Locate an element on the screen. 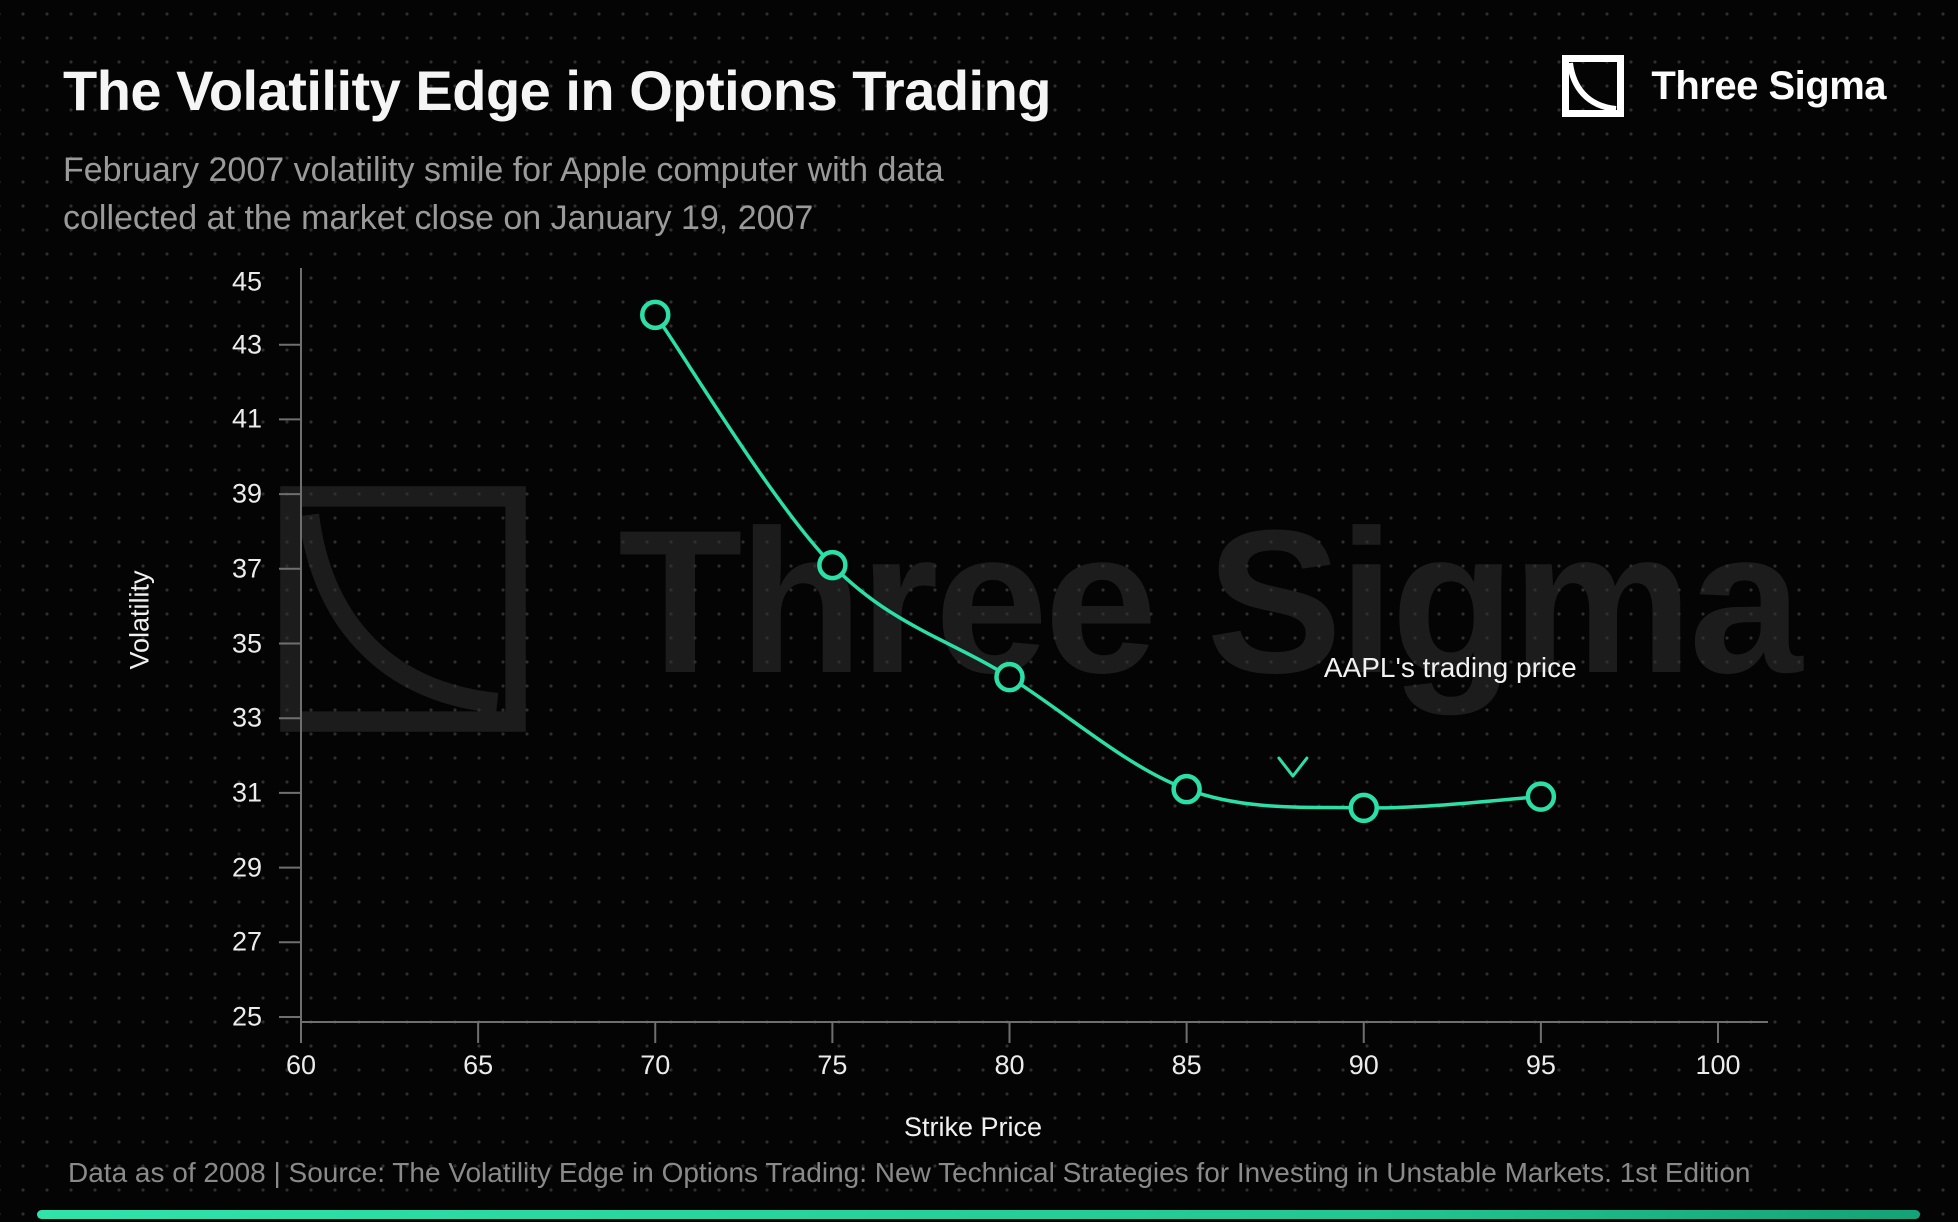  y-tick-label: 37 is located at coordinates (246, 568).